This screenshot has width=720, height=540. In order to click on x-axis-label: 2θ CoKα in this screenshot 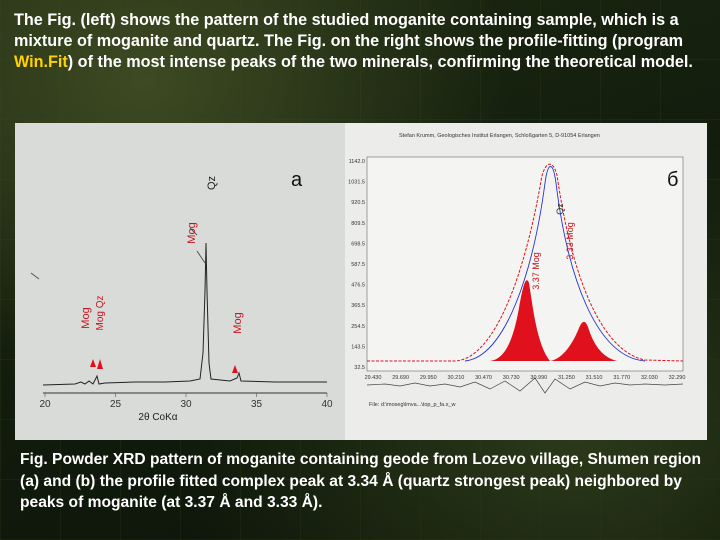, I will do `click(157, 417)`.